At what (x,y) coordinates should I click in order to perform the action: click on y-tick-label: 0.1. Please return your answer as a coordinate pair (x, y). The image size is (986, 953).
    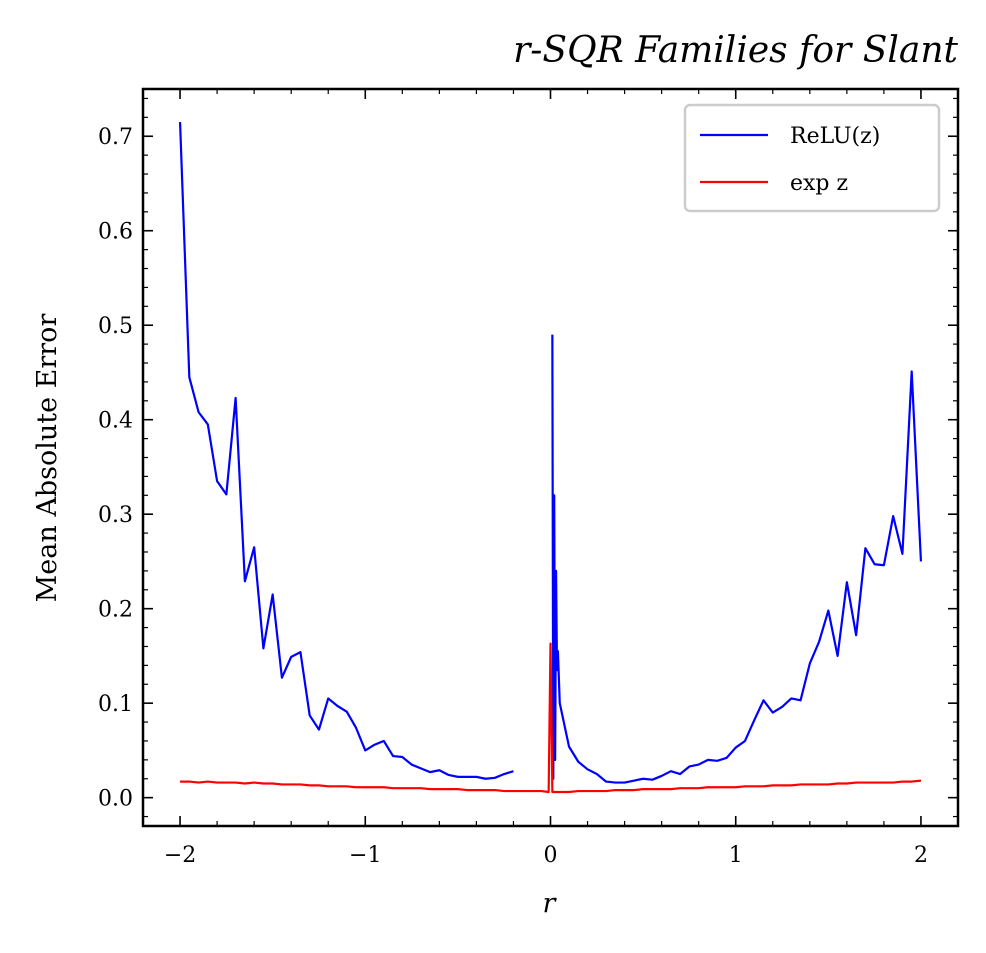
    Looking at the image, I should click on (115, 704).